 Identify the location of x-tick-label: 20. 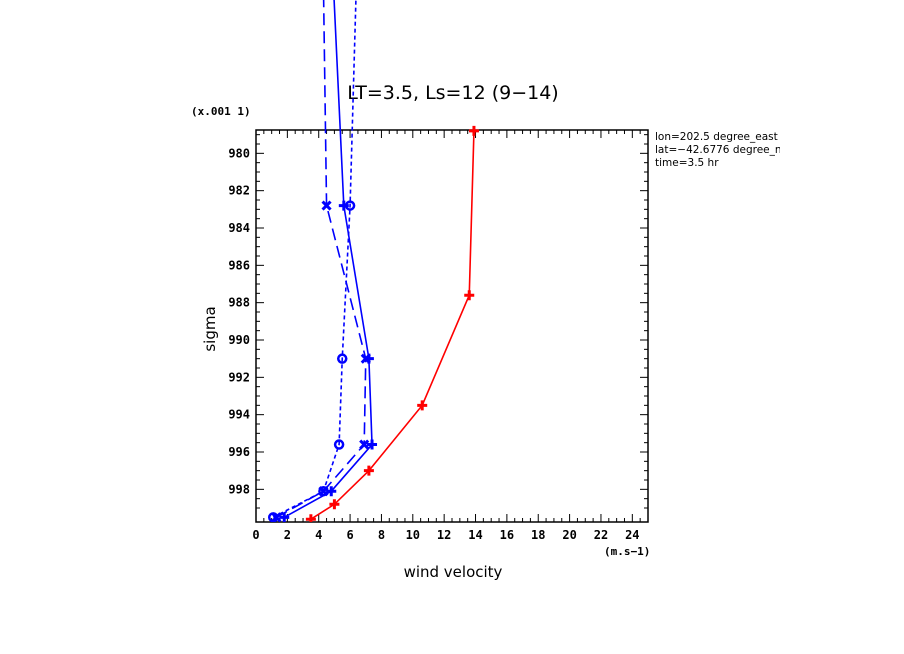
(569, 535).